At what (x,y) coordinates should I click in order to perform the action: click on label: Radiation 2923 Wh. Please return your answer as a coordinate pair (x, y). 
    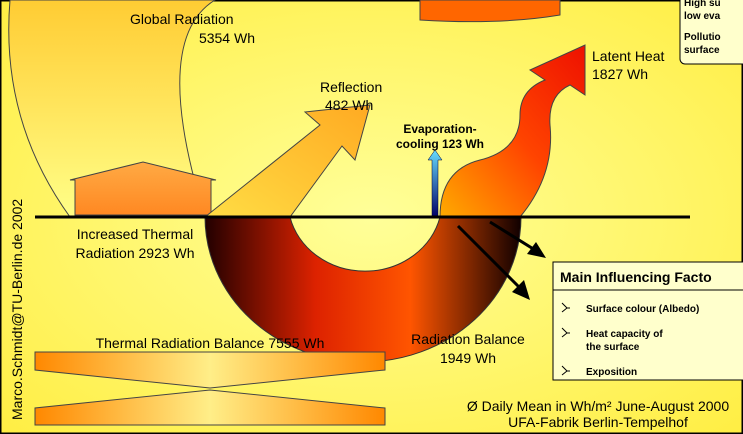
    Looking at the image, I should click on (134, 253).